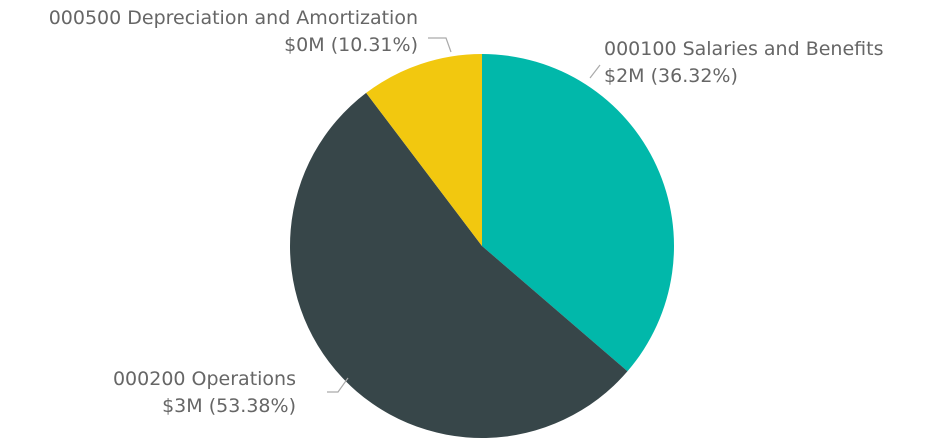 This screenshot has width=940, height=438. What do you see at coordinates (694, 76) in the screenshot?
I see `slice-percent-salaries: (36.32%)` at bounding box center [694, 76].